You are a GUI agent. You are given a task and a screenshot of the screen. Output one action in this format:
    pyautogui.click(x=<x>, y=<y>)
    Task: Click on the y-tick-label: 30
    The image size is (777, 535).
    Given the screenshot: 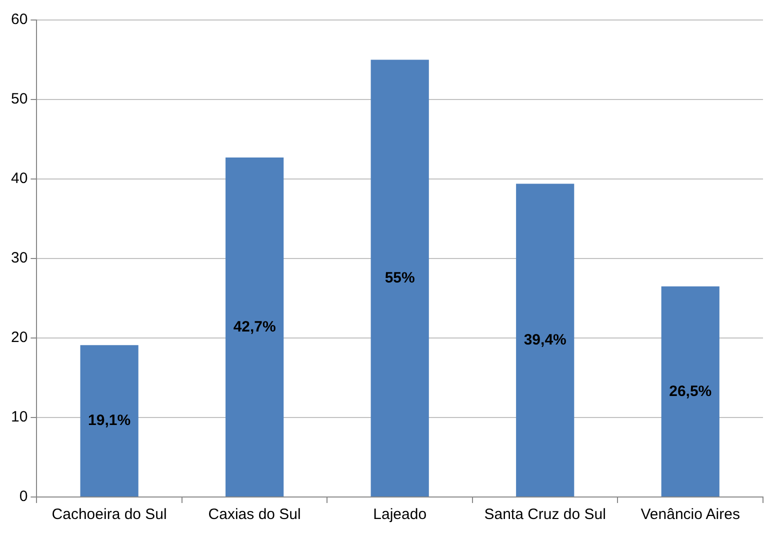 What is the action you would take?
    pyautogui.click(x=19, y=258)
    